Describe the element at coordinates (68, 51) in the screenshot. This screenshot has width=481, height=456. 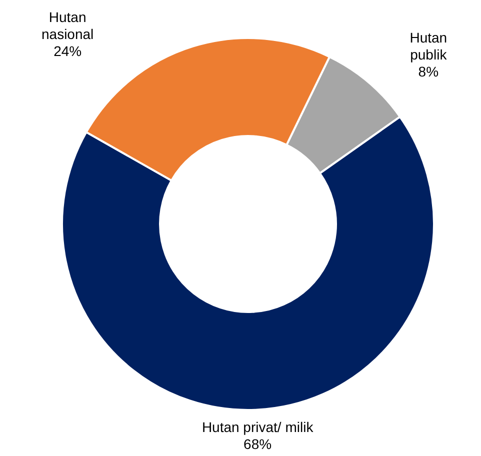
I see `data-label: 24%` at that location.